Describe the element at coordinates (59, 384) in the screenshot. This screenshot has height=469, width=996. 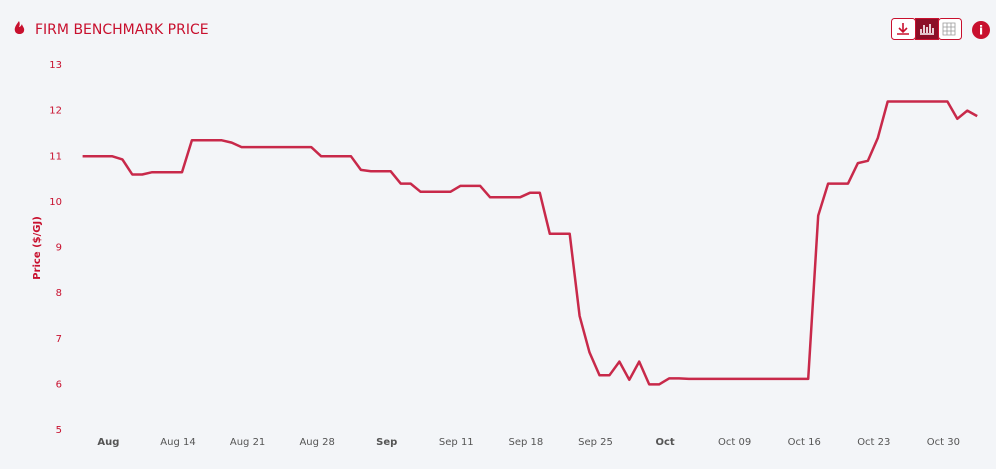
I see `y-tick-label: 6` at that location.